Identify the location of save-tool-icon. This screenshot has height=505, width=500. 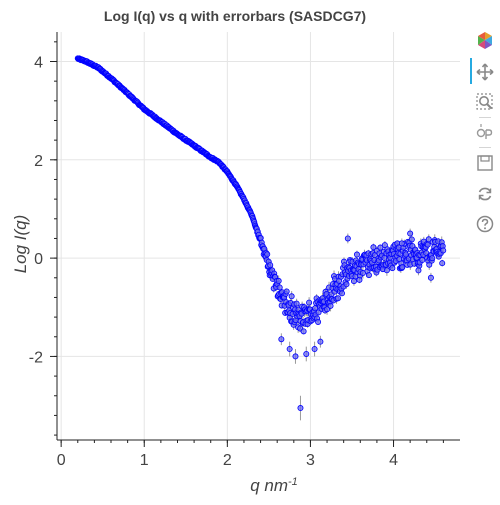
(485, 163).